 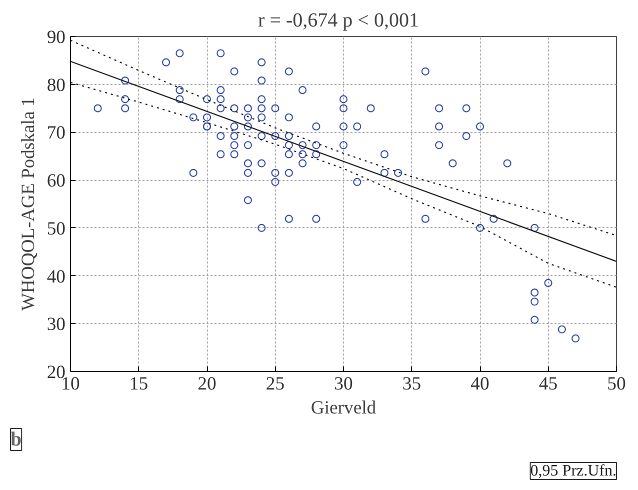 I want to click on x-axis-title: Gierveld, so click(x=343, y=408).